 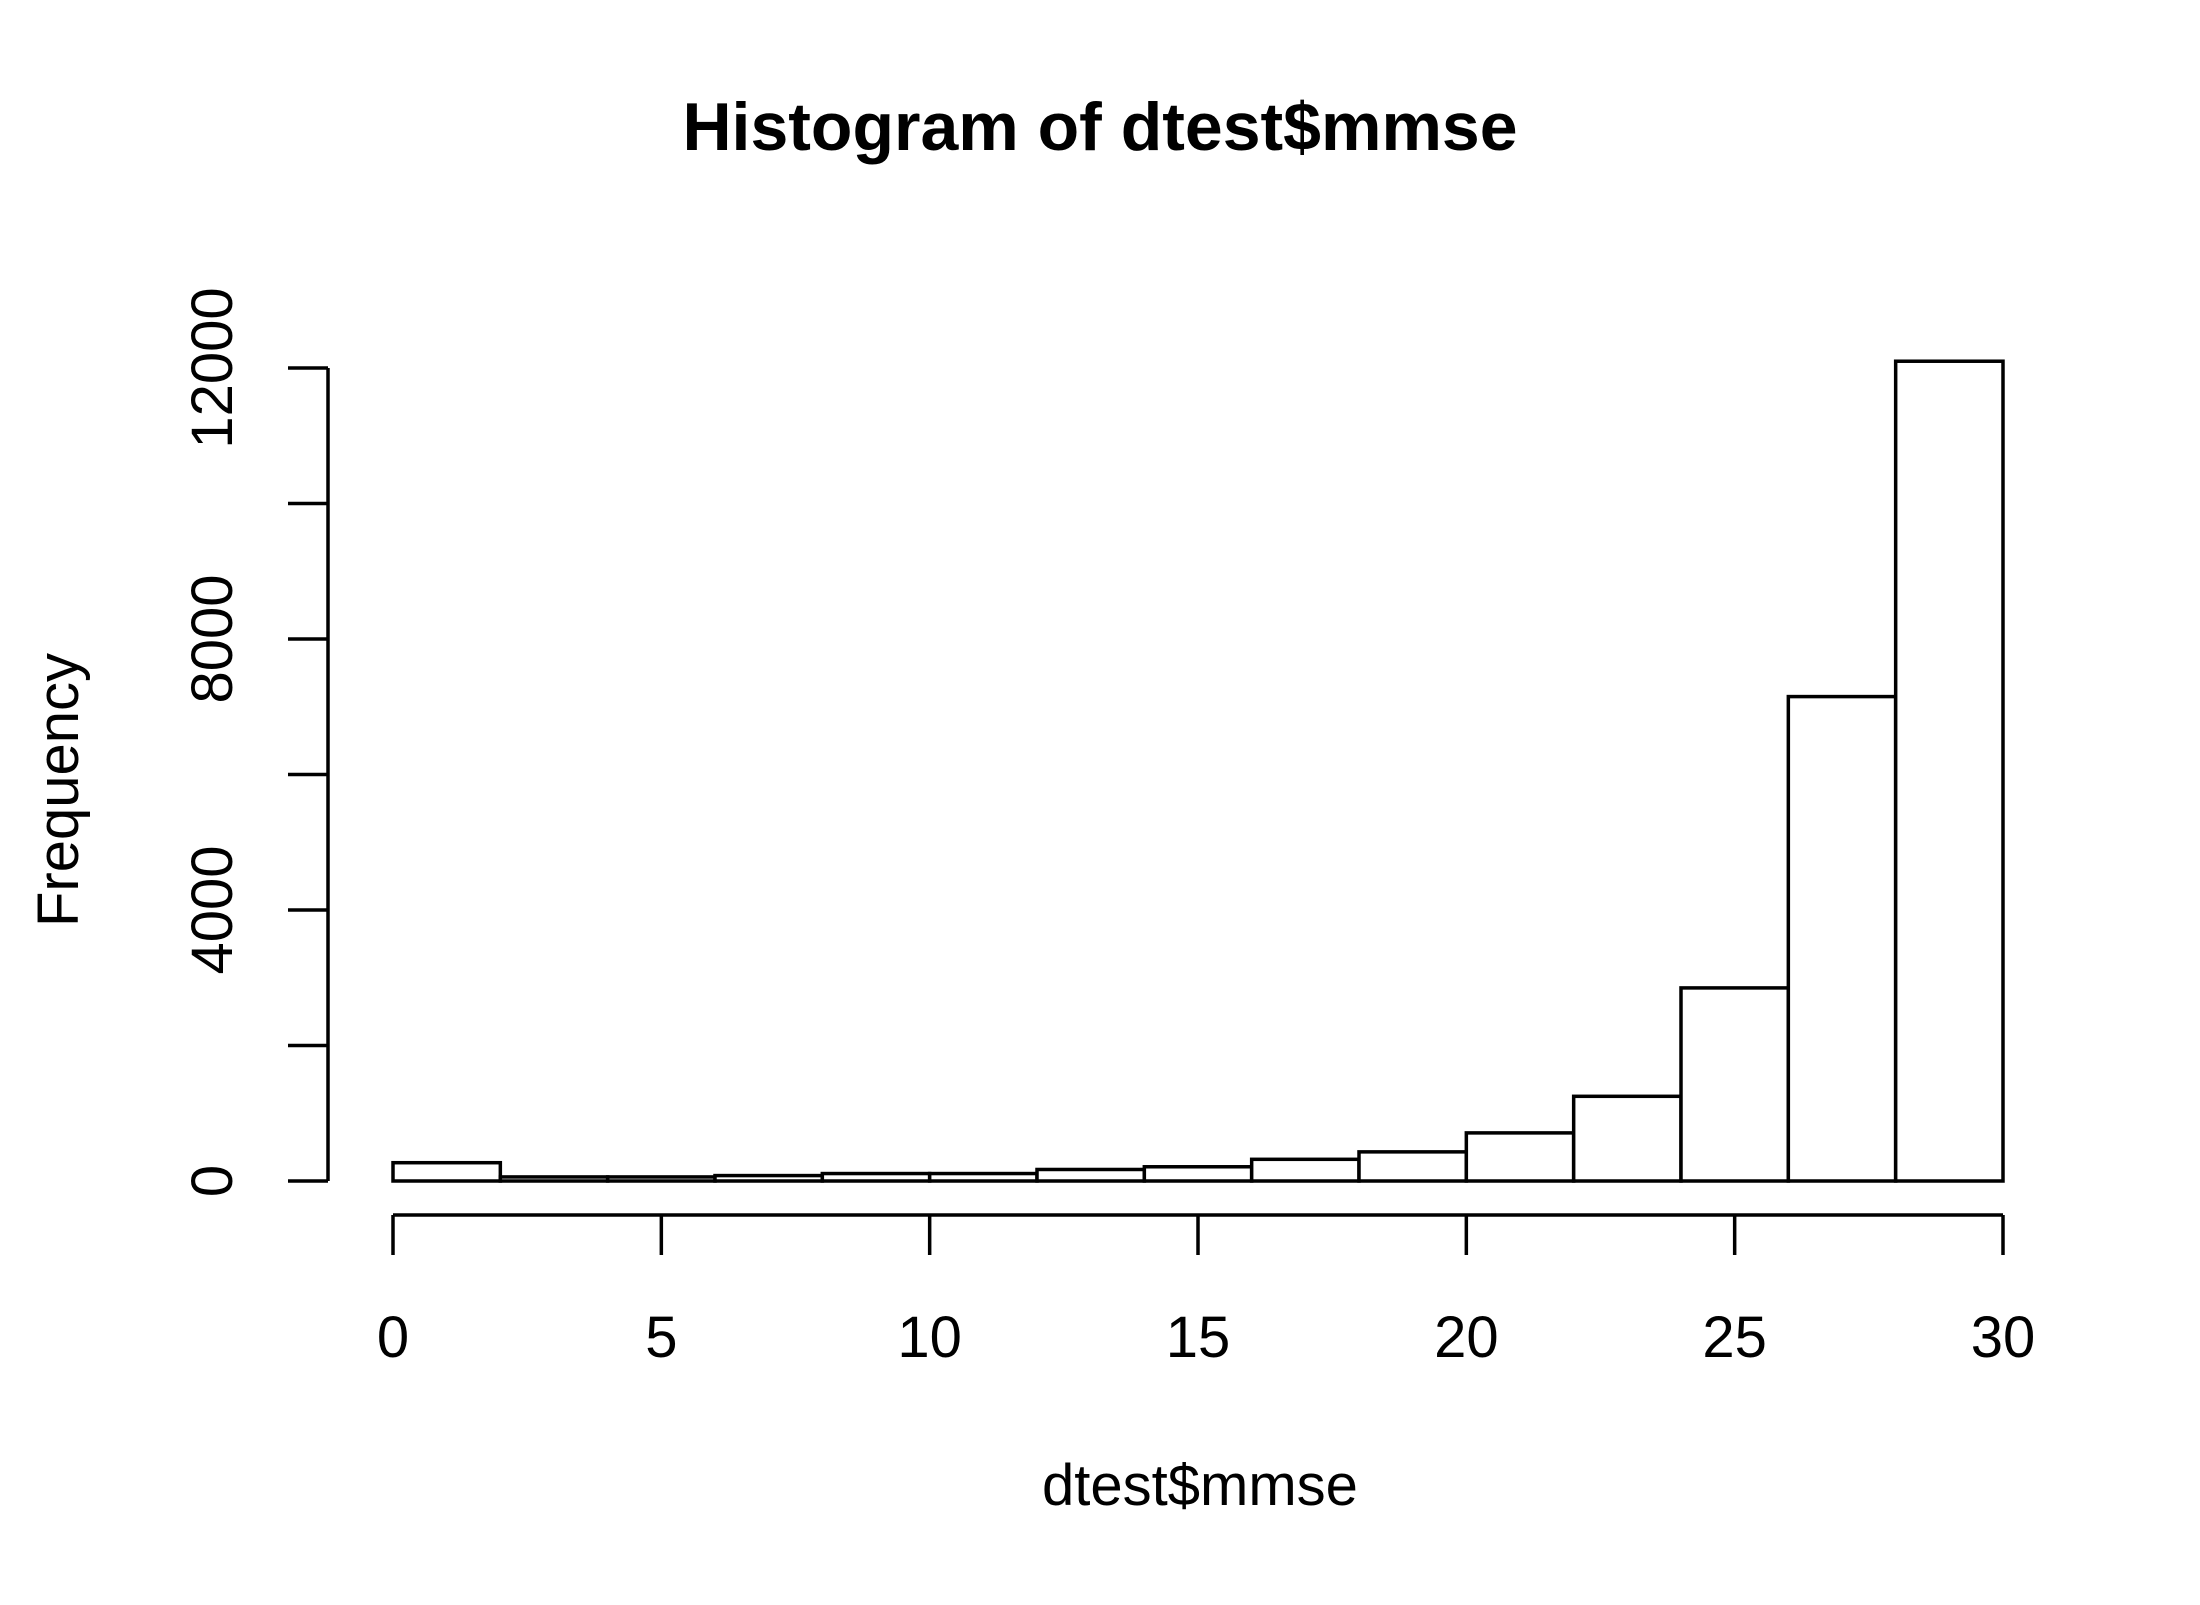 I want to click on chart-title: Histogram of dtest$mmse, so click(x=1099, y=127).